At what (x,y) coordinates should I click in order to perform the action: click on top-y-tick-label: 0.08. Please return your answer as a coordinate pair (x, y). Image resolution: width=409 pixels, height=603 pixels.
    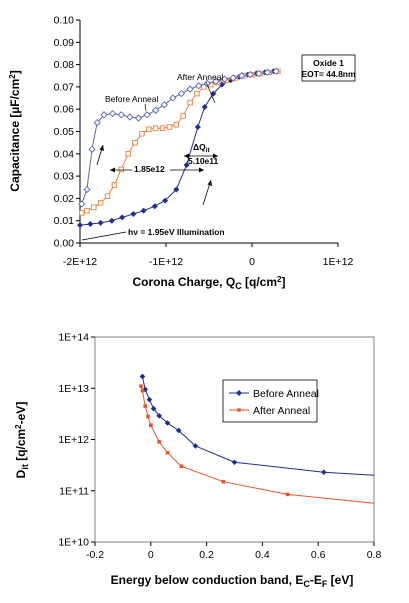
    Looking at the image, I should click on (64, 65).